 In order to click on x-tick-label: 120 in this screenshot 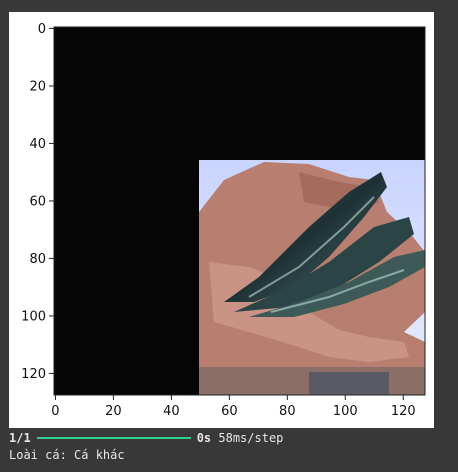, I will do `click(403, 411)`.